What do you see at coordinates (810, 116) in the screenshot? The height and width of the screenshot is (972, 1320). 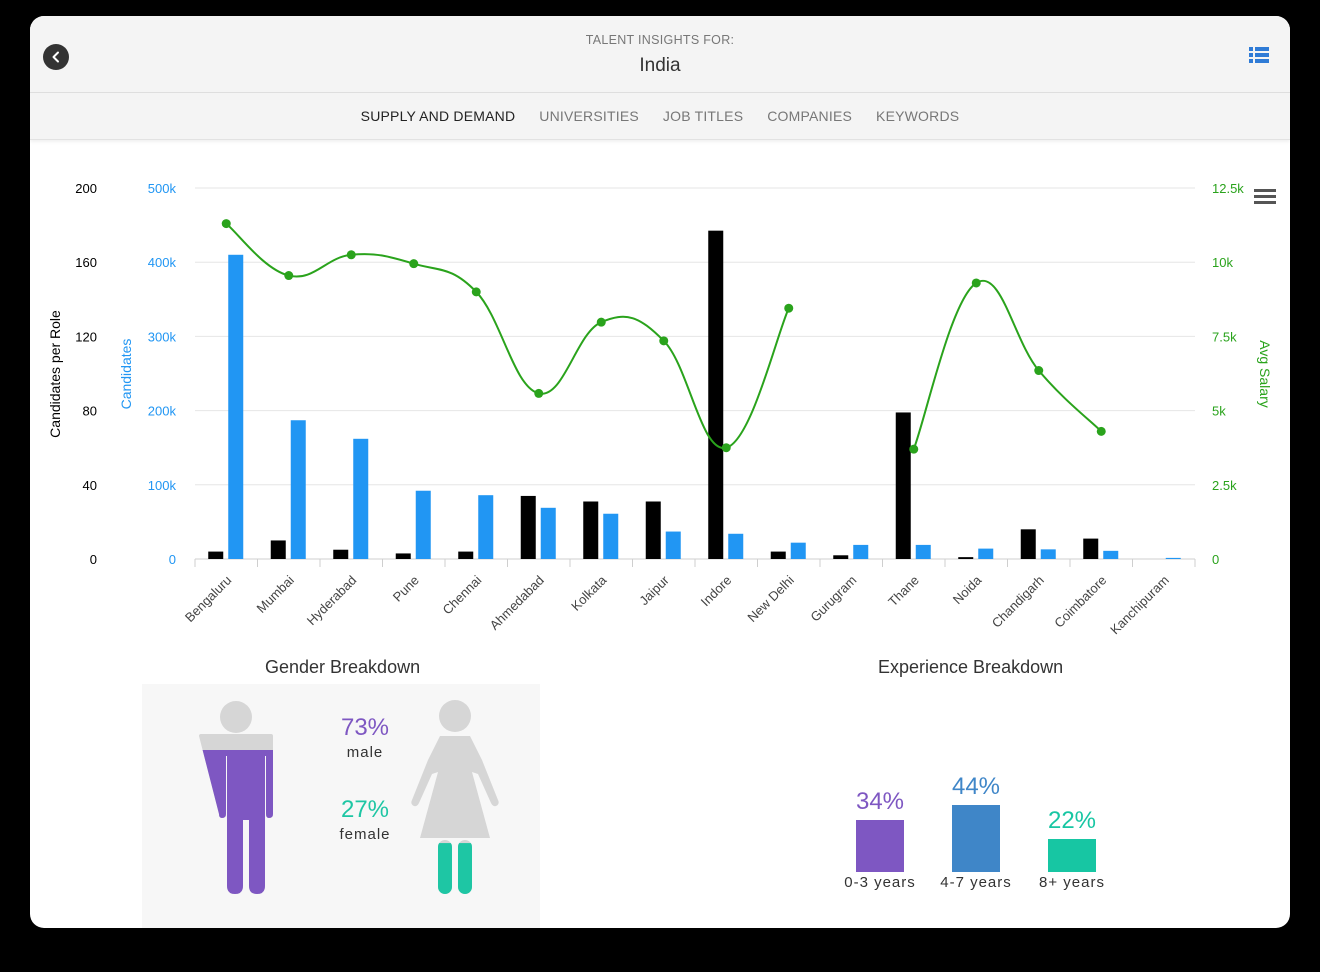 I see `tab-companies: COMPANIES` at bounding box center [810, 116].